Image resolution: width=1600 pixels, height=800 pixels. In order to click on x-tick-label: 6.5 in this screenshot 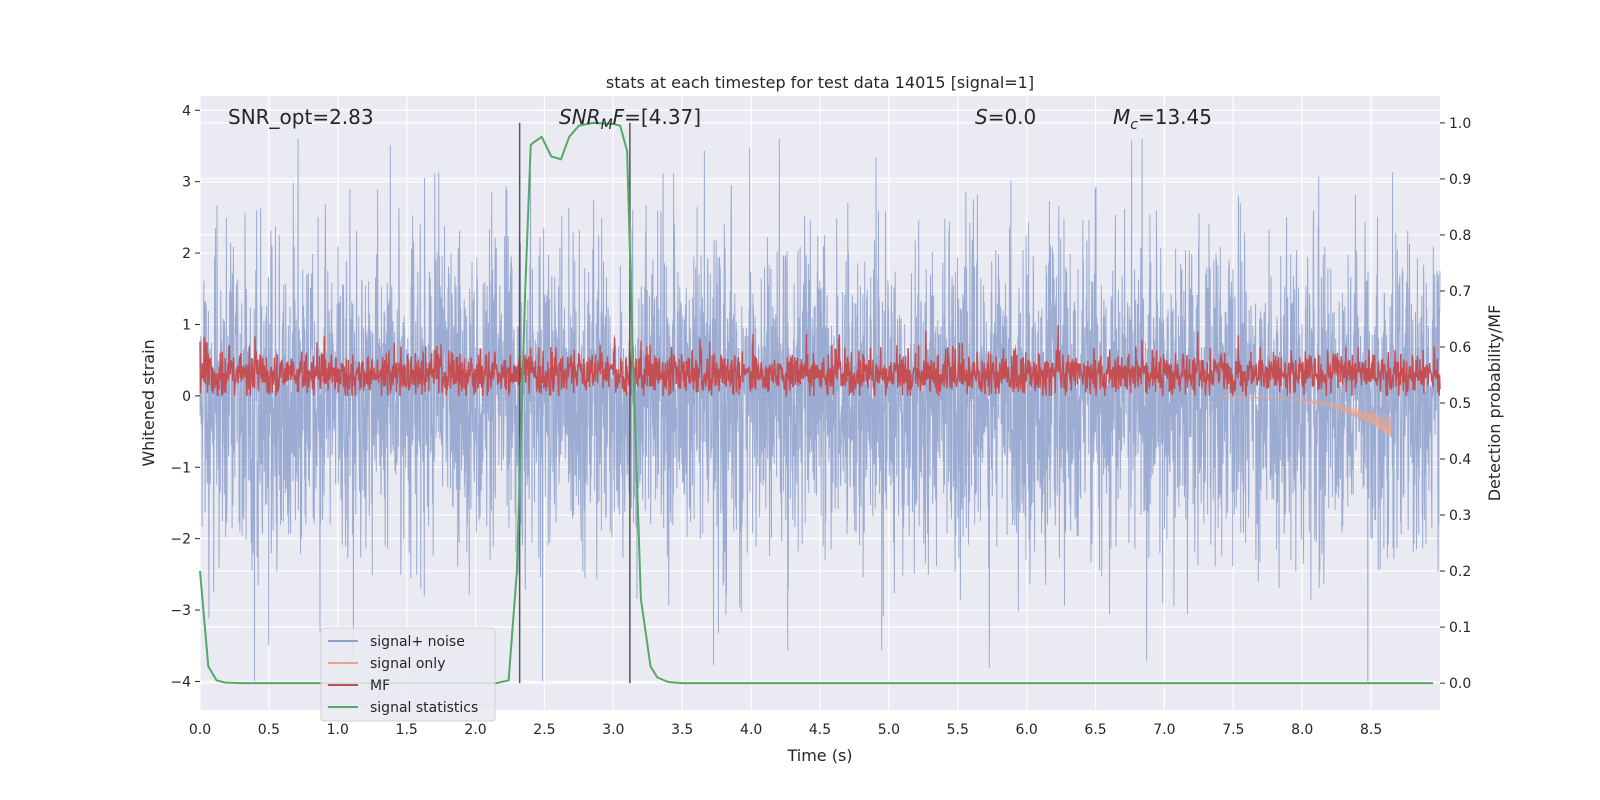, I will do `click(1095, 730)`.